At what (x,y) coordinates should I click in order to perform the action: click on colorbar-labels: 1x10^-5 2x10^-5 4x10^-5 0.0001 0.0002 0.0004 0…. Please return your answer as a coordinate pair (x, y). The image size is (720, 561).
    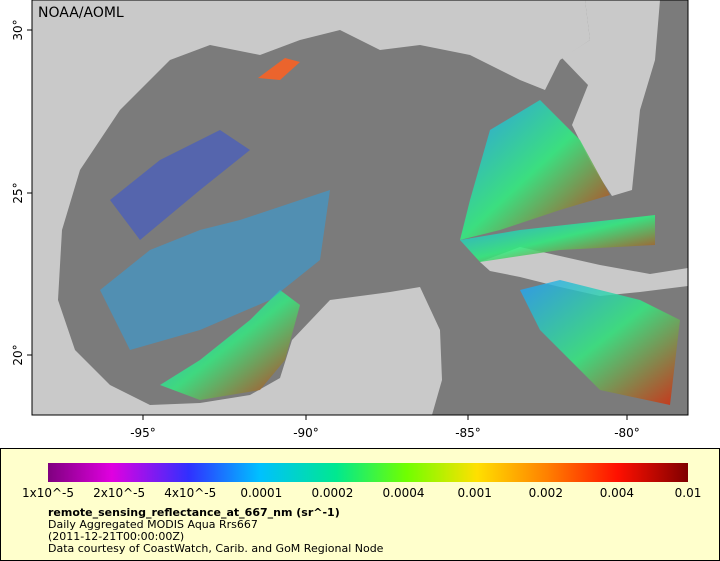
    Looking at the image, I should click on (361, 493).